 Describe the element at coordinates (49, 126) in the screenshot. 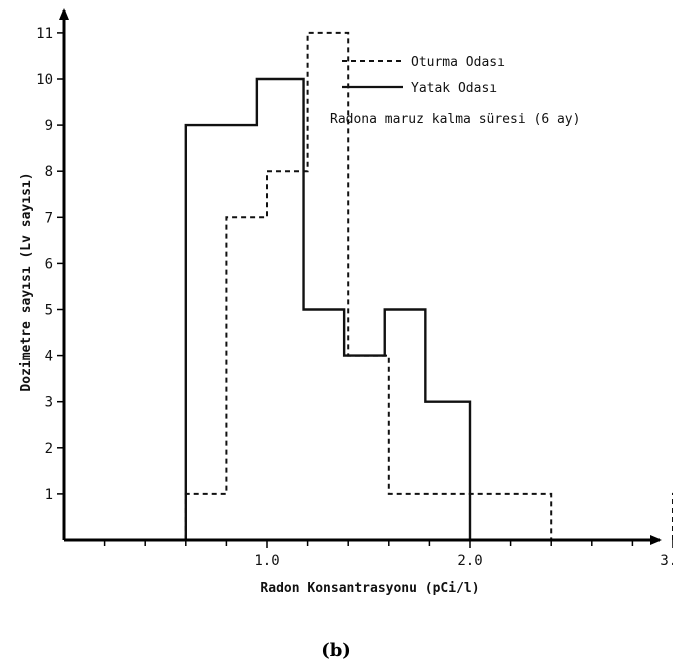

I see `y-tick-label: 9` at that location.